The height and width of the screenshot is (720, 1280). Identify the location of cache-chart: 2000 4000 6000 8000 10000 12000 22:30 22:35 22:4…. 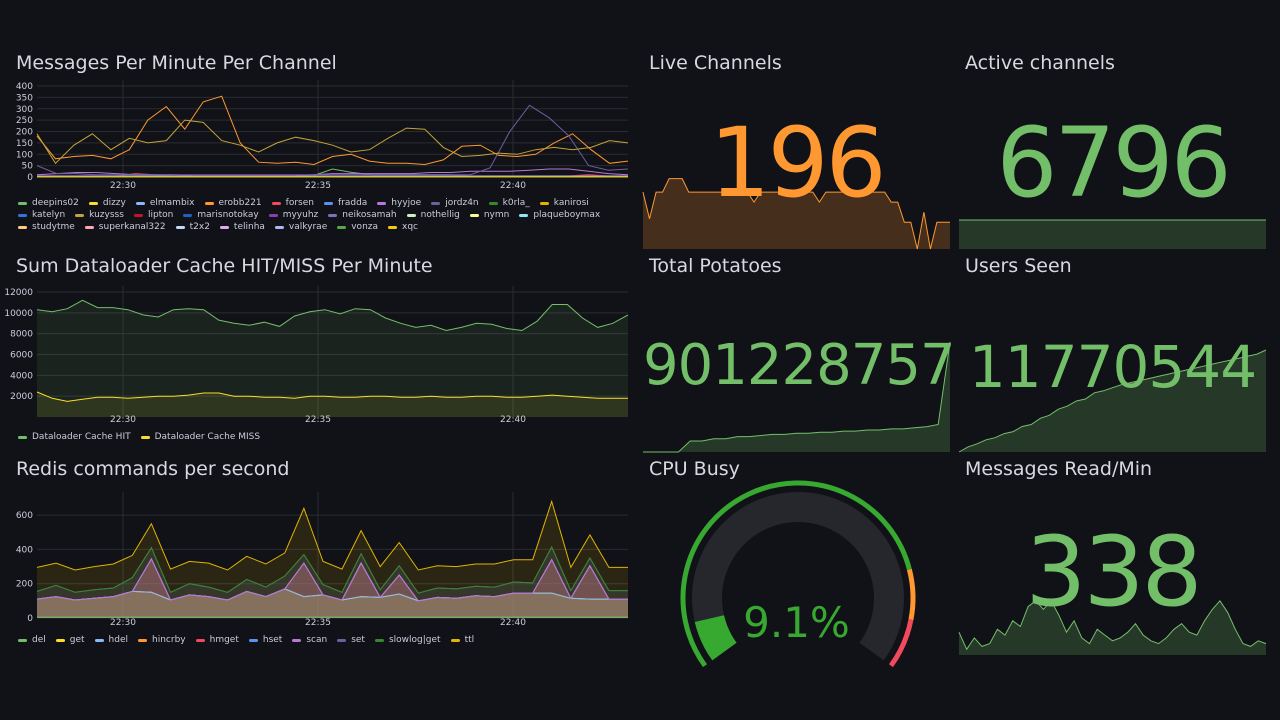
(316, 355).